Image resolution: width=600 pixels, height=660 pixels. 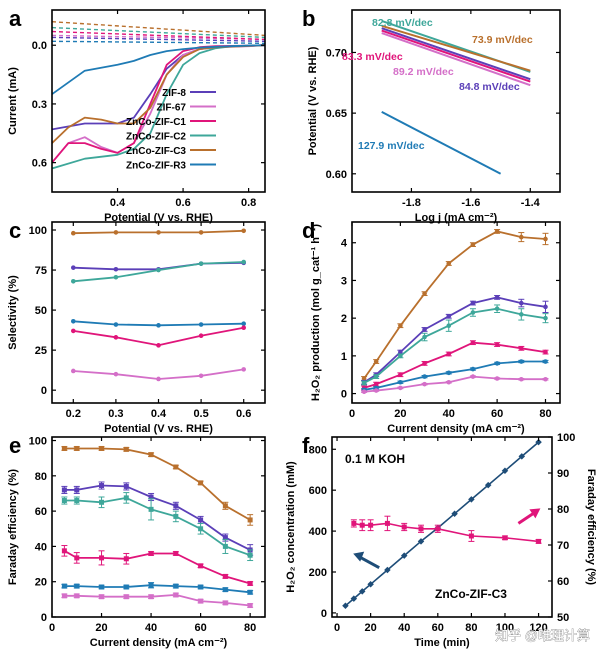 What do you see at coordinates (13, 101) in the screenshot?
I see `y-axis-label: Current (mA)` at bounding box center [13, 101].